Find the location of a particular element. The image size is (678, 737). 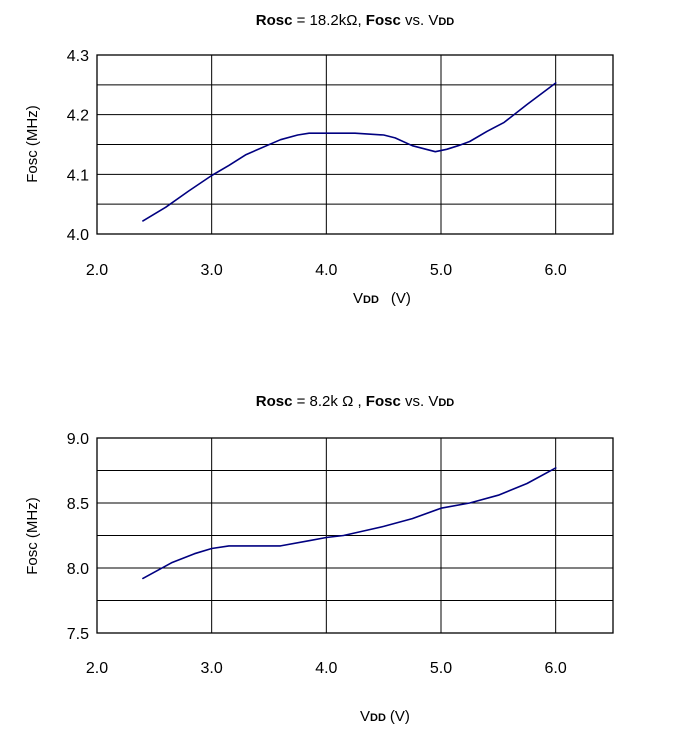

chart-2-y-tick-label: 8.0 is located at coordinates (78, 569).